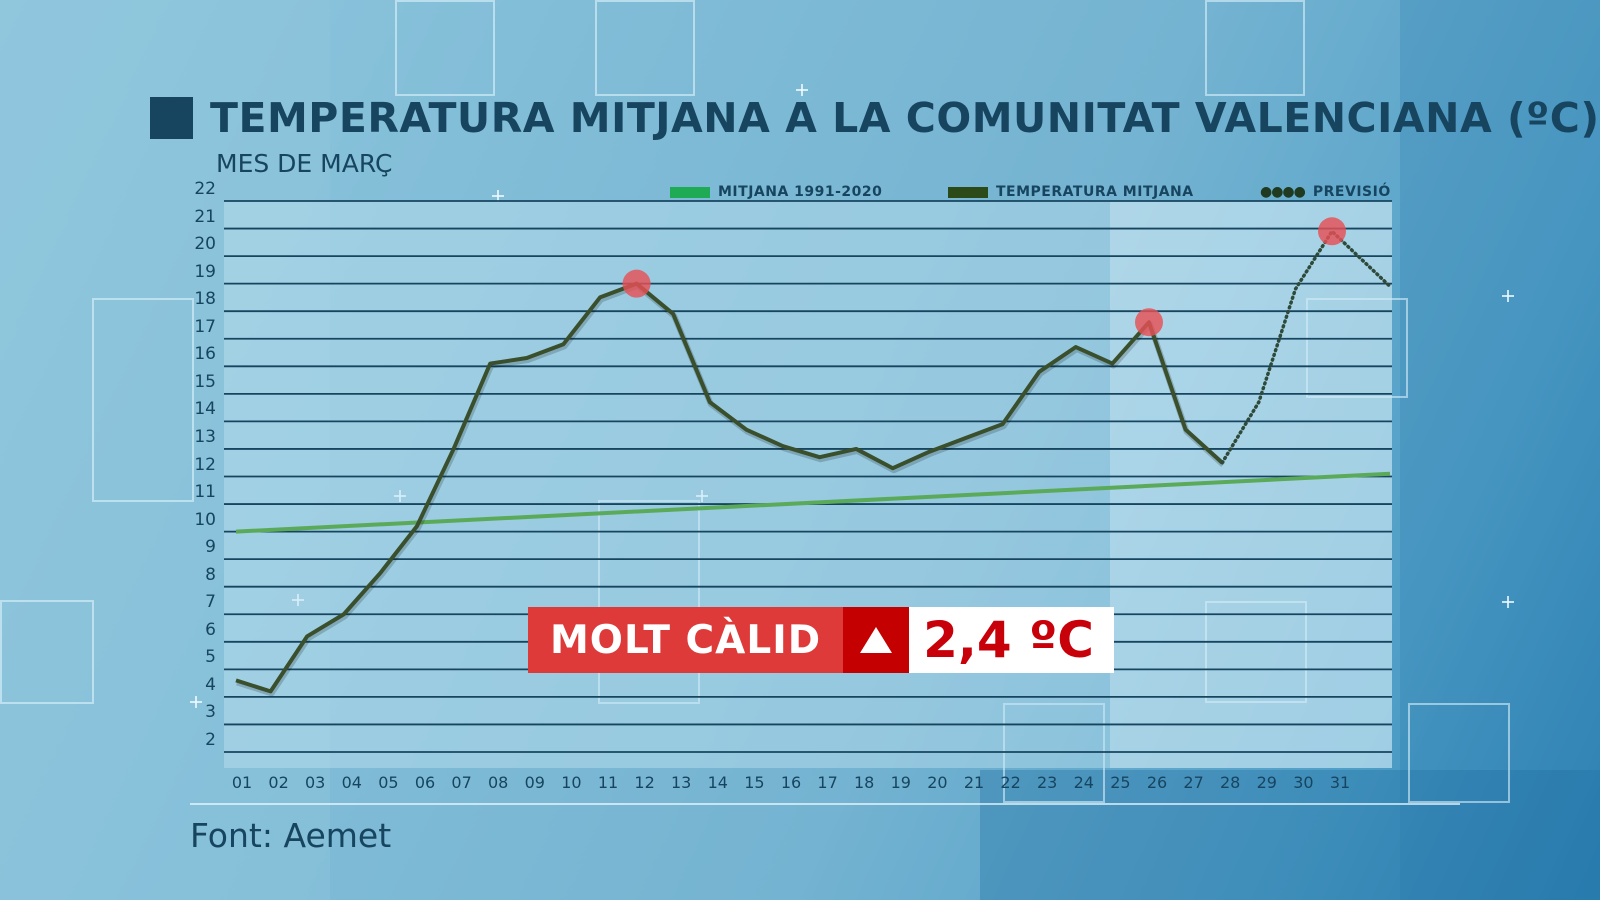 This screenshot has height=900, width=1600. Describe the element at coordinates (937, 782) in the screenshot. I see `x-tick-label: 20` at that location.